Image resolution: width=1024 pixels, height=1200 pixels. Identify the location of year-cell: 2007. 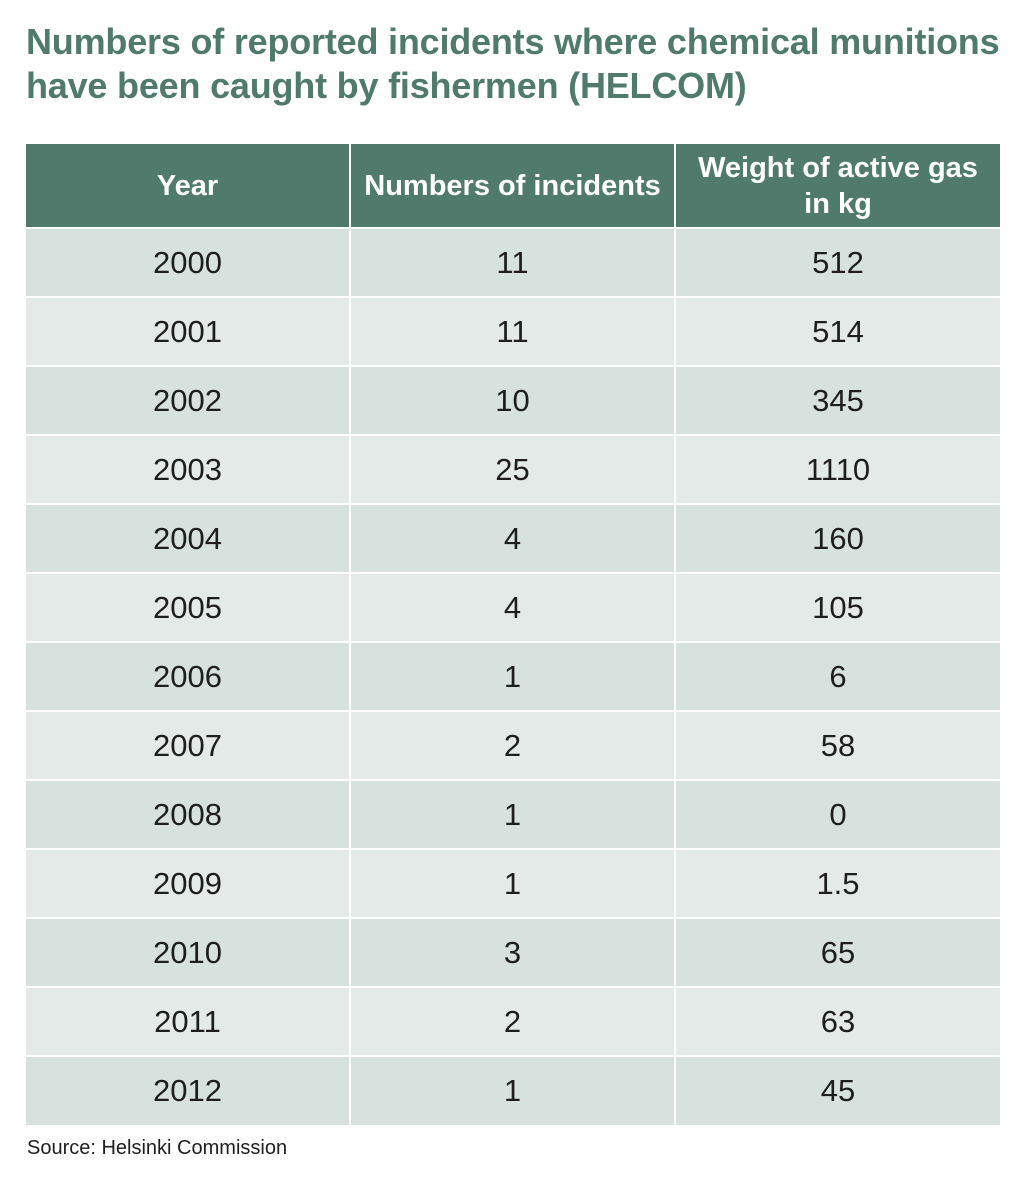
(188, 745).